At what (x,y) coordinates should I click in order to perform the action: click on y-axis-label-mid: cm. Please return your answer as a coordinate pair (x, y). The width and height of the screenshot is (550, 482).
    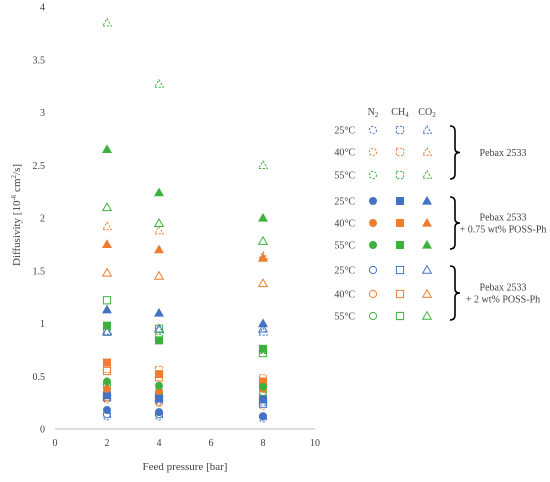
    Looking at the image, I should click on (17, 186).